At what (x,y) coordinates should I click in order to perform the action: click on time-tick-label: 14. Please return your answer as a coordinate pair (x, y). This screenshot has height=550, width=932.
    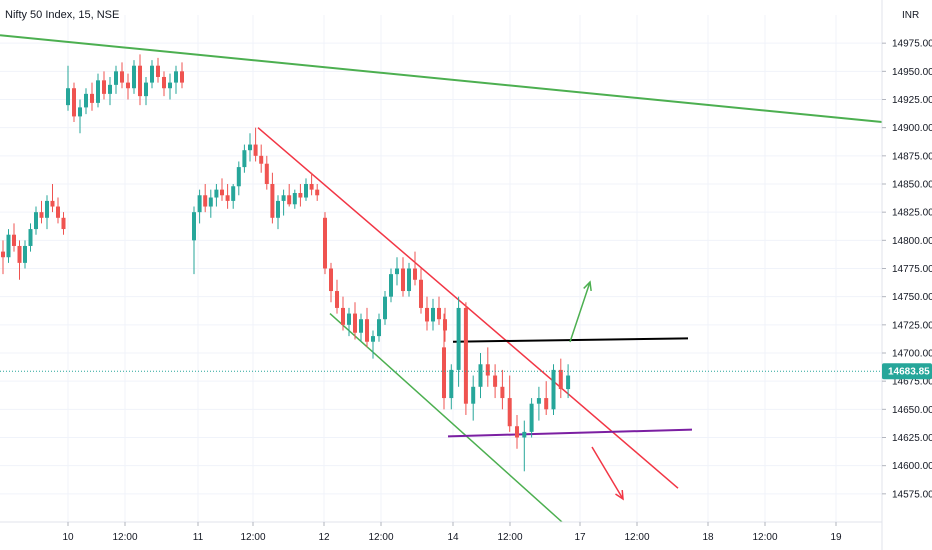
    Looking at the image, I should click on (453, 537).